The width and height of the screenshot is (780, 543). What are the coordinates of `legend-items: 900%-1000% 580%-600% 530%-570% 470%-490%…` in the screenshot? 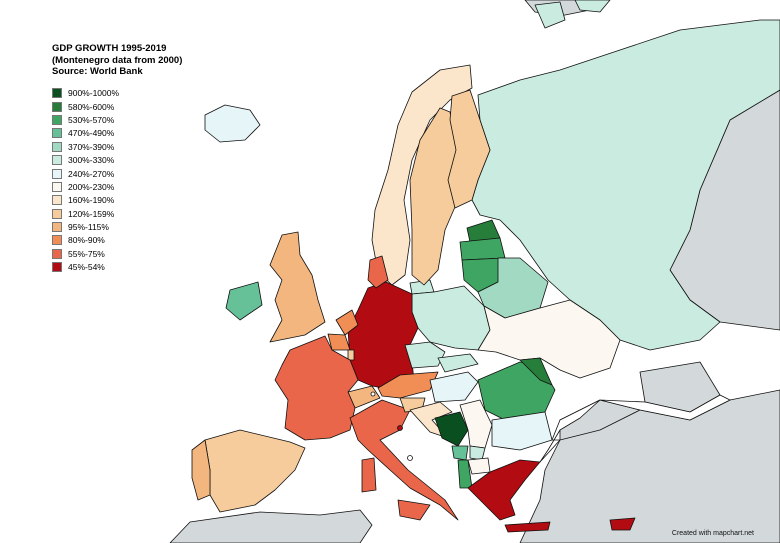 It's located at (117, 180).